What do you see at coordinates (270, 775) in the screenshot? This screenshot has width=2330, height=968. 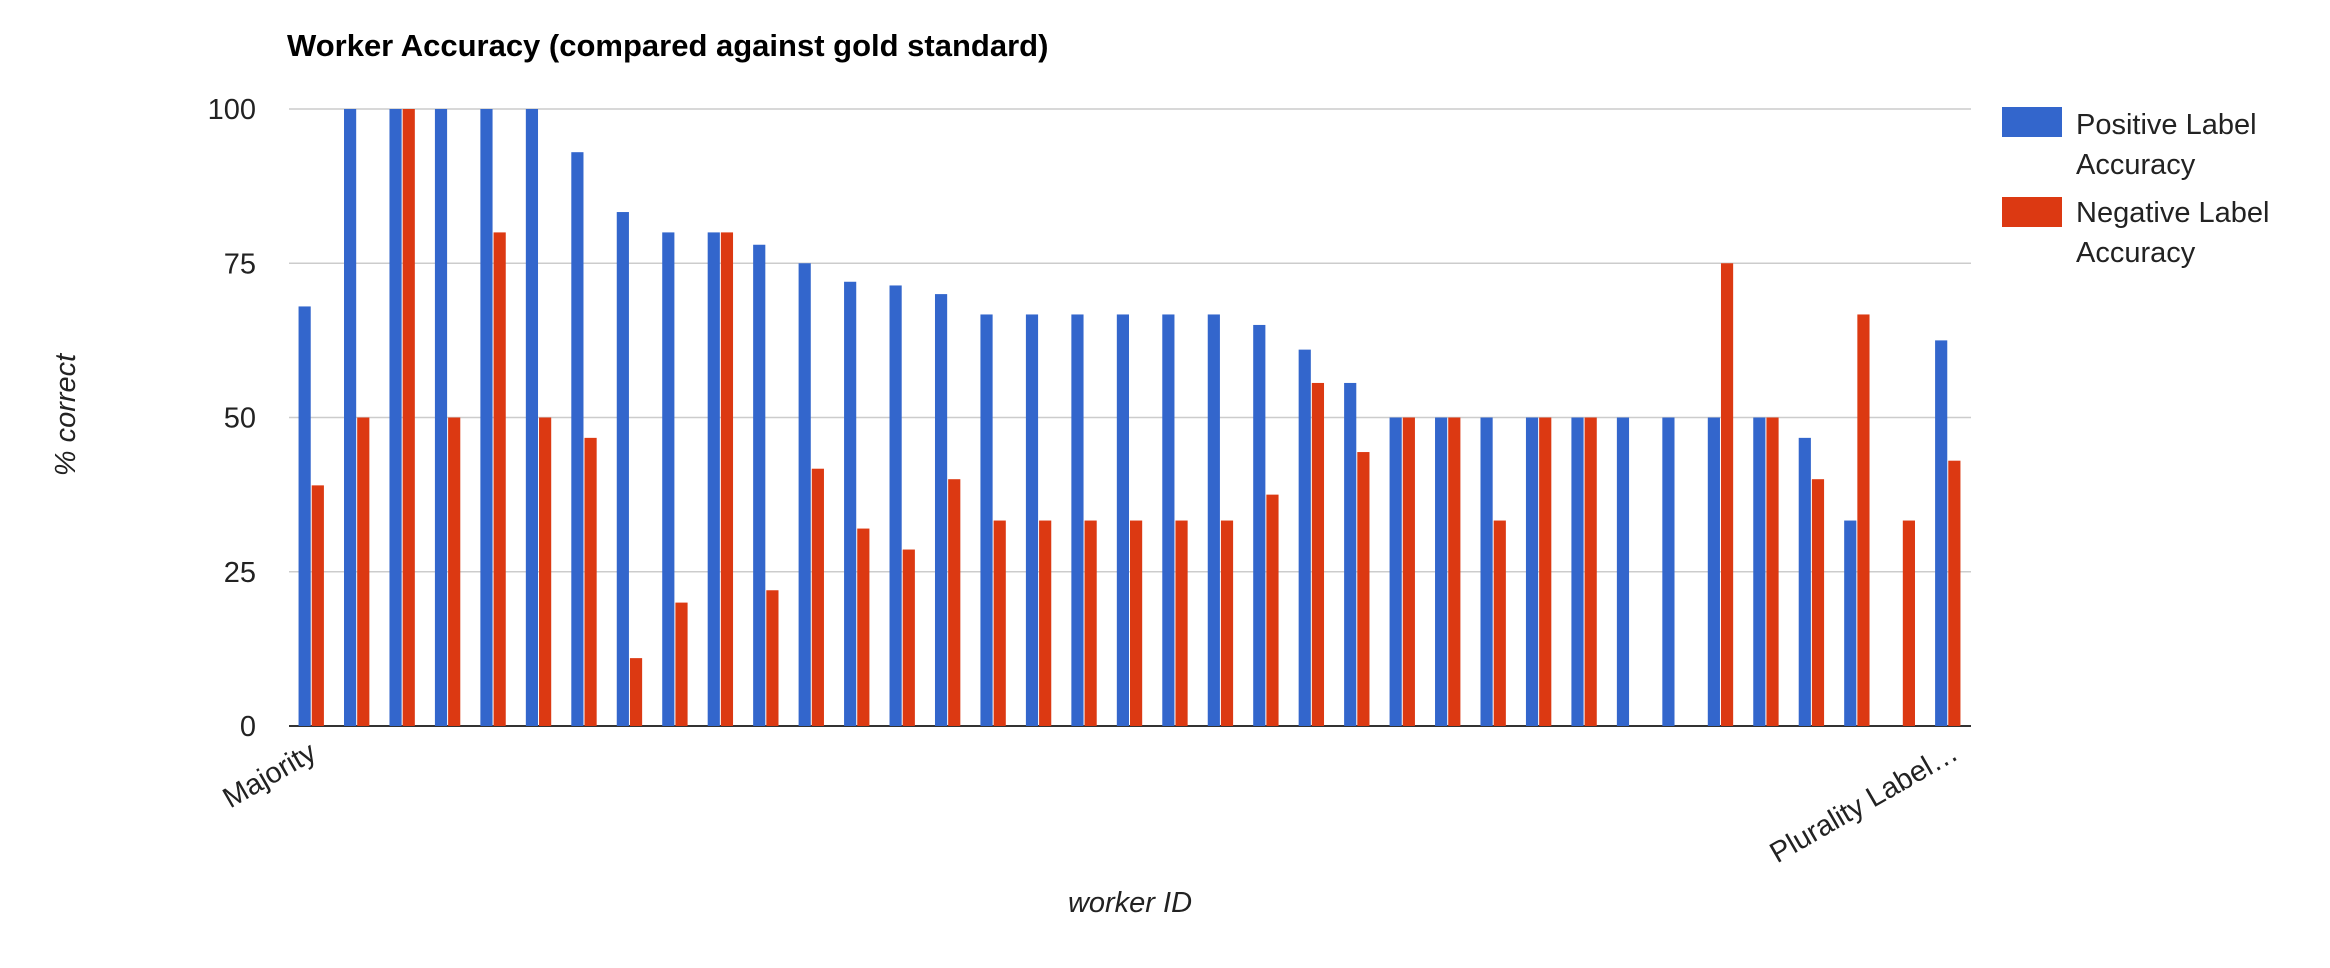 I see `x-tick-label-first: Majority` at bounding box center [270, 775].